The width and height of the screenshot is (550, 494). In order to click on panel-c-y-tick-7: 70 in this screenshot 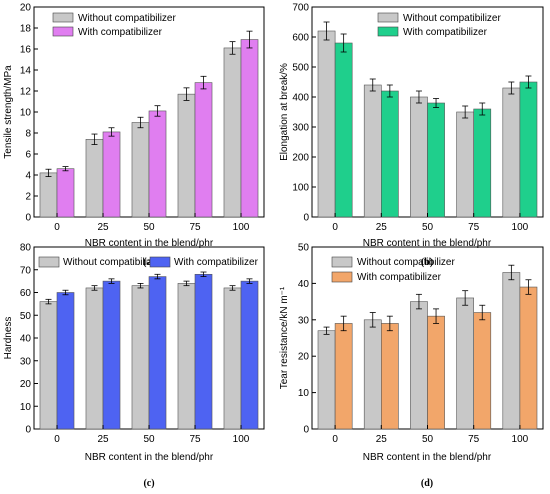, I will do `click(26, 270)`.